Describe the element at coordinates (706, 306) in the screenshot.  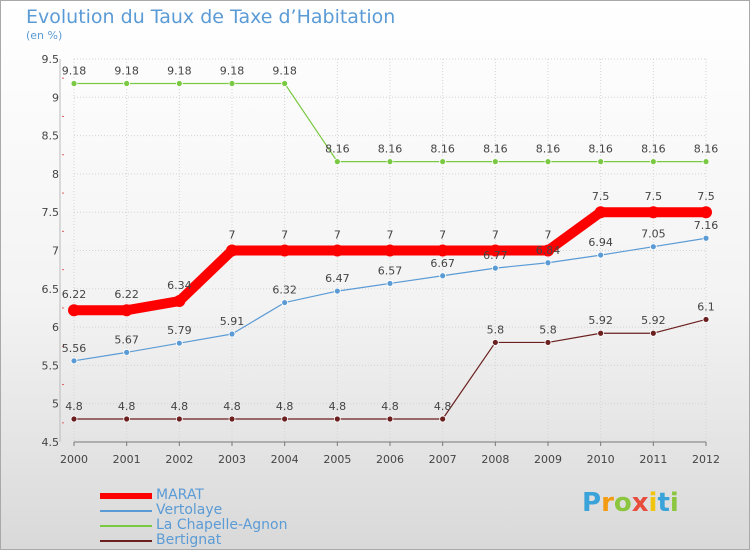
I see `data-label-bertignat: 6.1` at that location.